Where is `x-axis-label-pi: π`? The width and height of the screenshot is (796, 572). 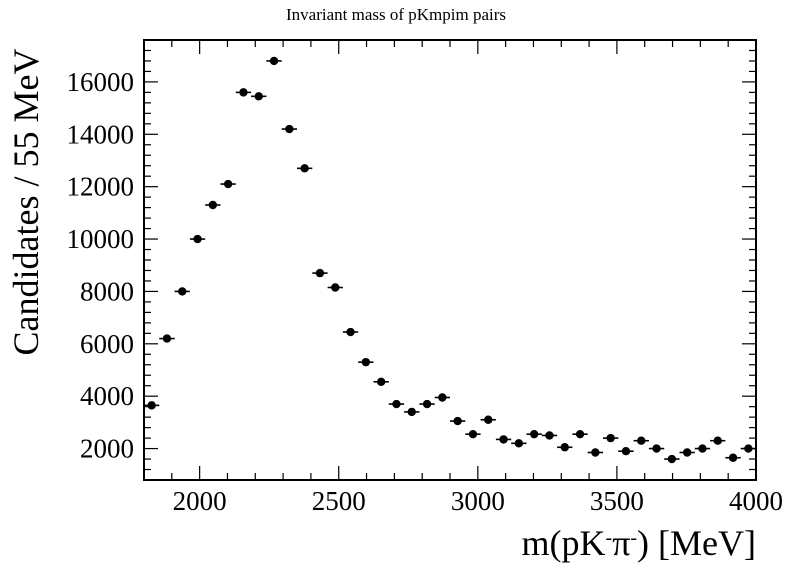
x-axis-label-pi: π is located at coordinates (621, 543).